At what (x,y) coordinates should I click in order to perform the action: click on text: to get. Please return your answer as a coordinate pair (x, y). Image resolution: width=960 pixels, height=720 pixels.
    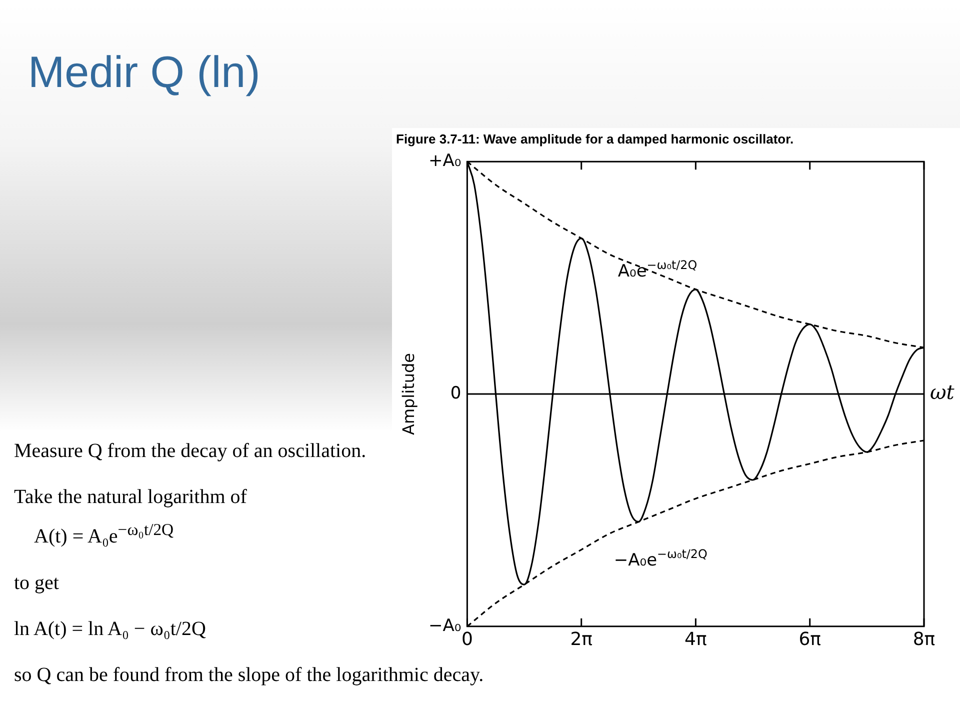
    Looking at the image, I should click on (37, 583).